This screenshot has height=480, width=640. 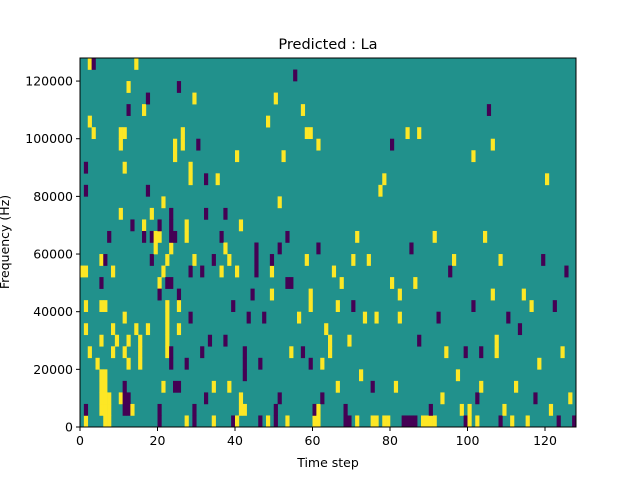 I want to click on x-tick-label: 80, so click(x=390, y=440).